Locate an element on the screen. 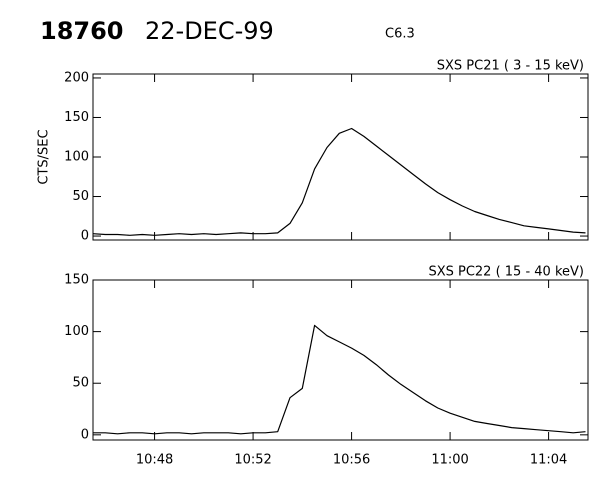 The height and width of the screenshot is (480, 600). flare-class: C6.3 is located at coordinates (400, 34).